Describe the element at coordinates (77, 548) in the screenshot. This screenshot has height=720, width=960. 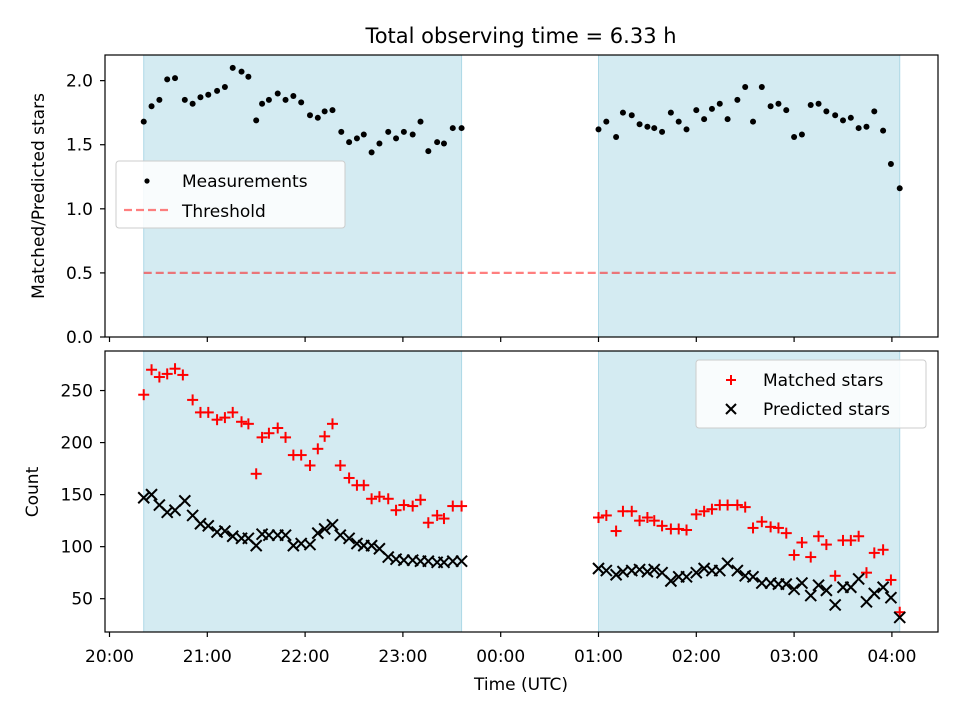
I see `y-tick-label: 100` at that location.